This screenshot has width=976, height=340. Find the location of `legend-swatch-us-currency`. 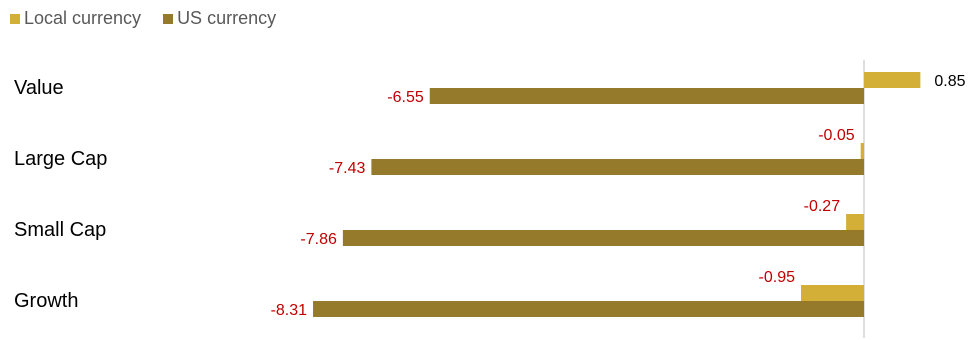

legend-swatch-us-currency is located at coordinates (168, 18).